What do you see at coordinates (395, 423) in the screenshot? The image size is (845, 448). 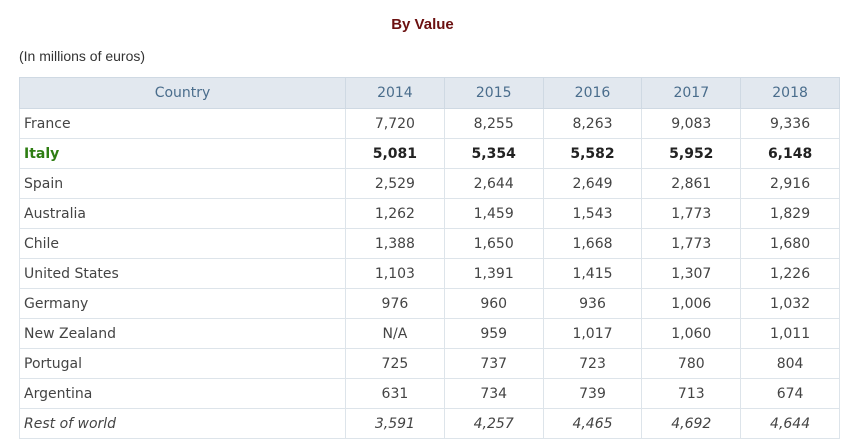 I see `value-cell: 3,591` at bounding box center [395, 423].